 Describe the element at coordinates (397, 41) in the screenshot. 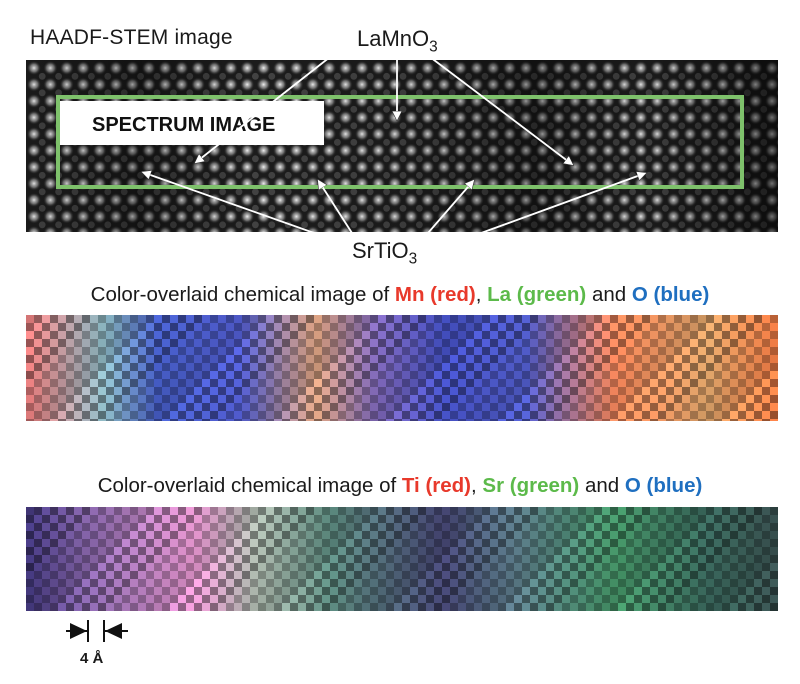

I see `lamno3-label: LaMnO3` at that location.